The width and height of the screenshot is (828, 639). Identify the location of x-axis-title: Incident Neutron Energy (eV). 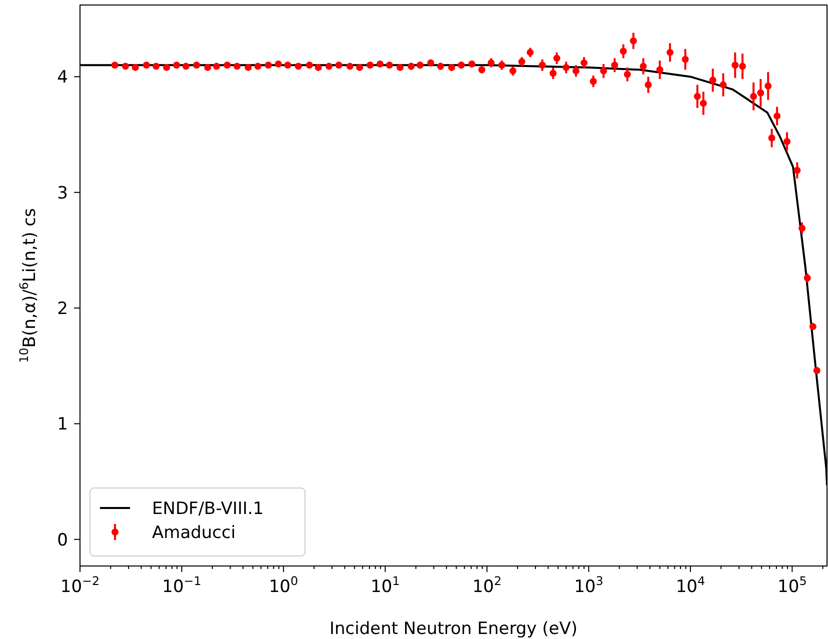
(453, 629).